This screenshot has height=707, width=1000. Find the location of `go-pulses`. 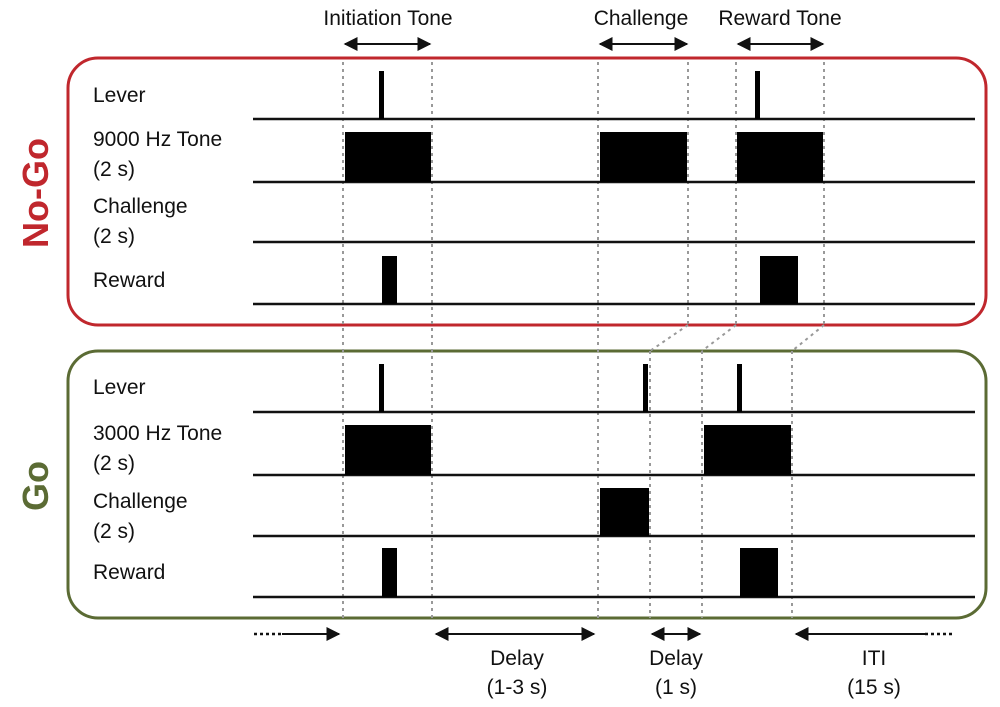

go-pulses is located at coordinates (568, 480).